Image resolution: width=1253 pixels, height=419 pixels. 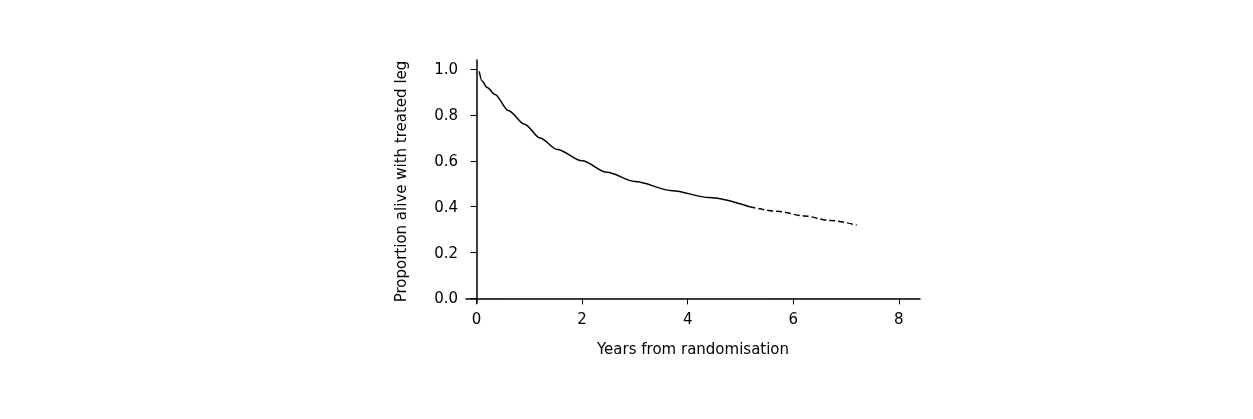 I want to click on x-tick-label: 6, so click(x=793, y=318).